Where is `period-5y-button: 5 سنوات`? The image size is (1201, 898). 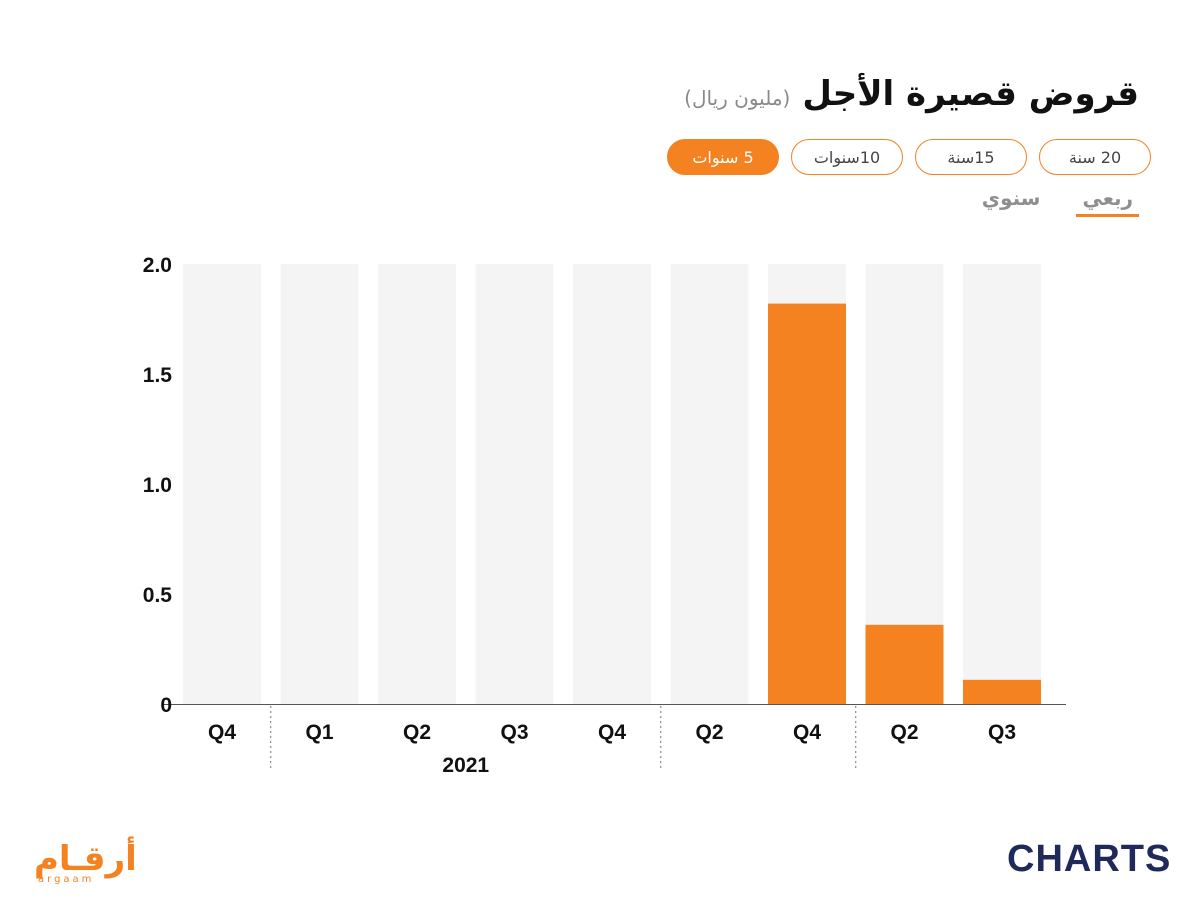 period-5y-button: 5 سنوات is located at coordinates (723, 157).